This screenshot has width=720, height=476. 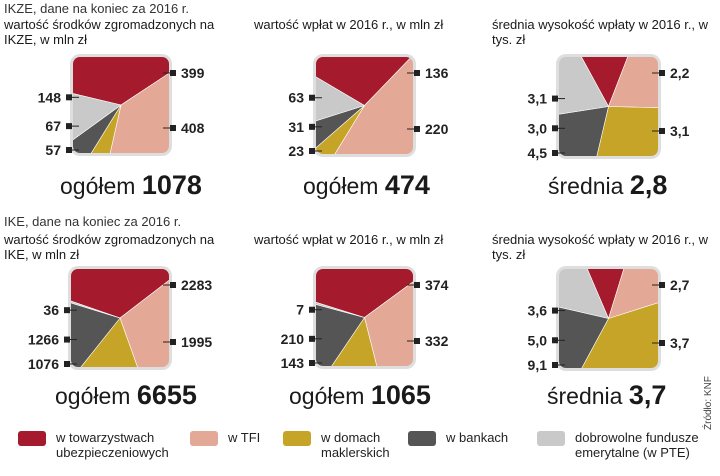 What do you see at coordinates (93, 221) in the screenshot?
I see `section-ike-label: IKE, dane na koniec za 2016 r.` at bounding box center [93, 221].